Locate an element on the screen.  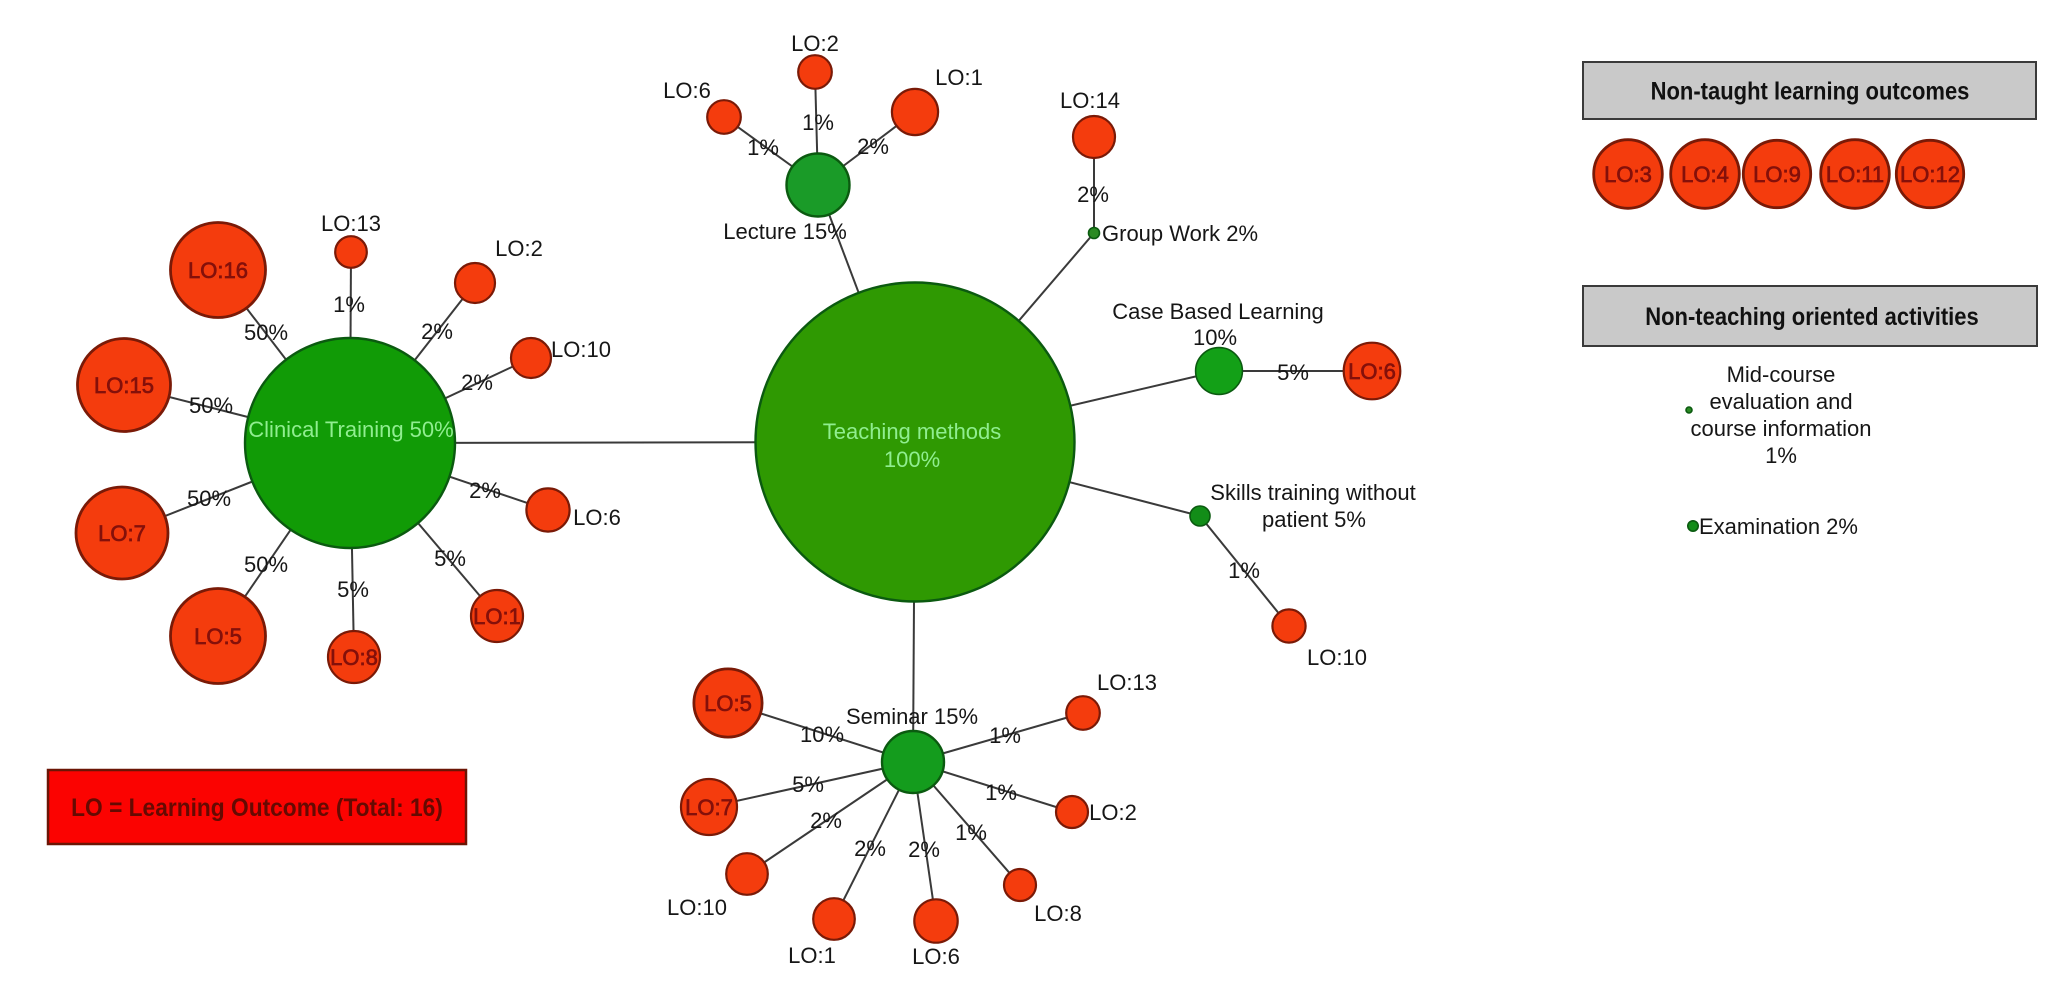
svg-text: Clinical Training 50% is located at coordinates (350, 429).